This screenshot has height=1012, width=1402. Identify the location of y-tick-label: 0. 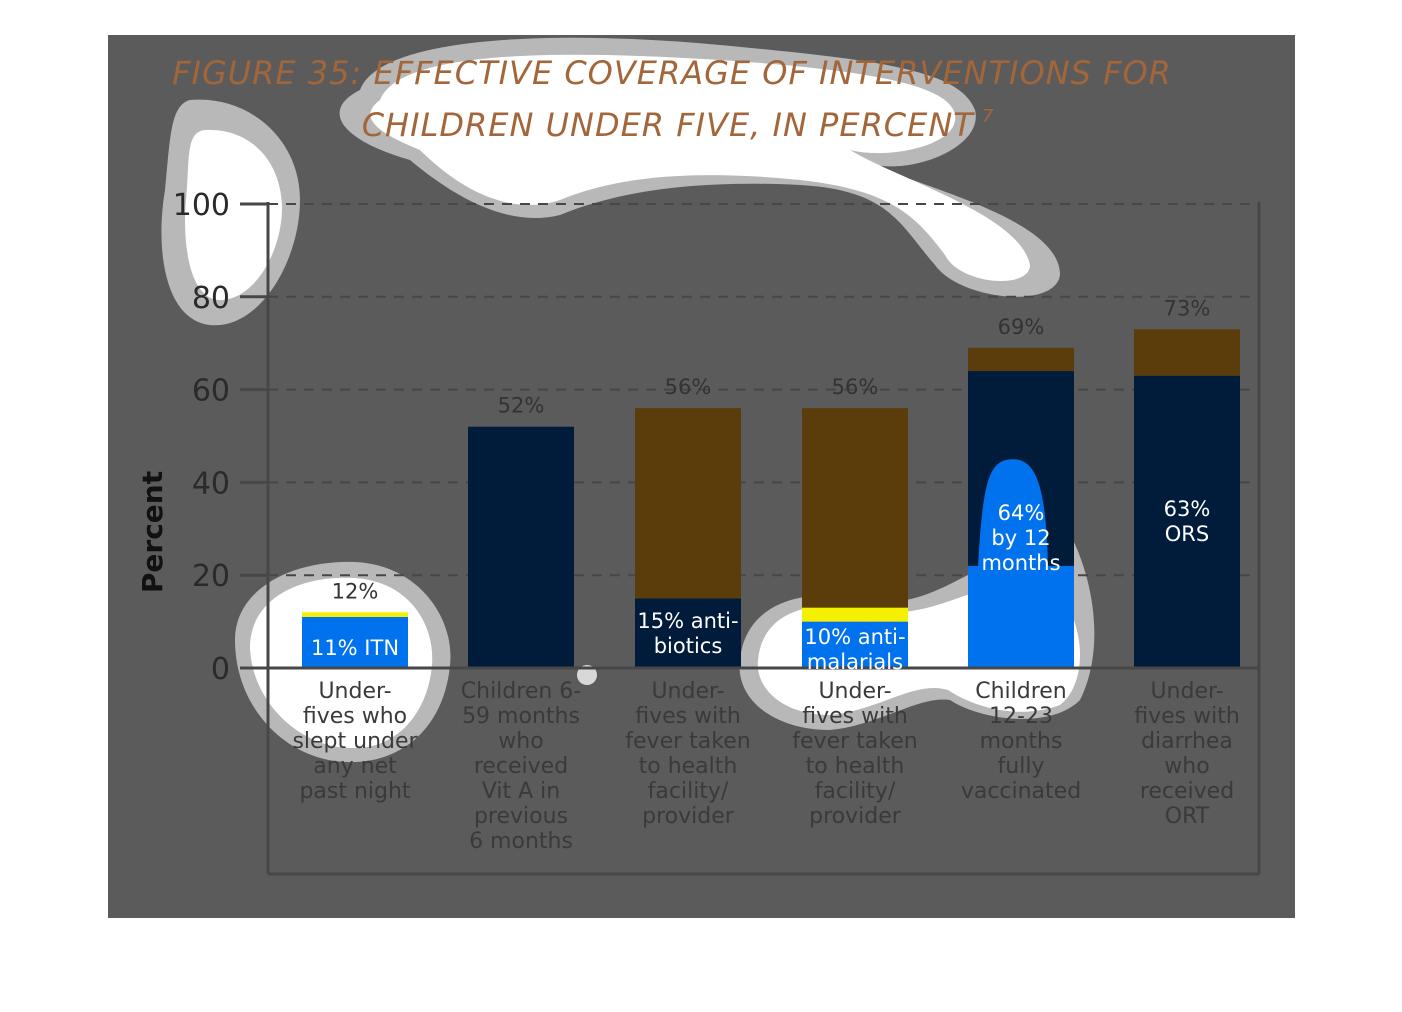
(220, 669).